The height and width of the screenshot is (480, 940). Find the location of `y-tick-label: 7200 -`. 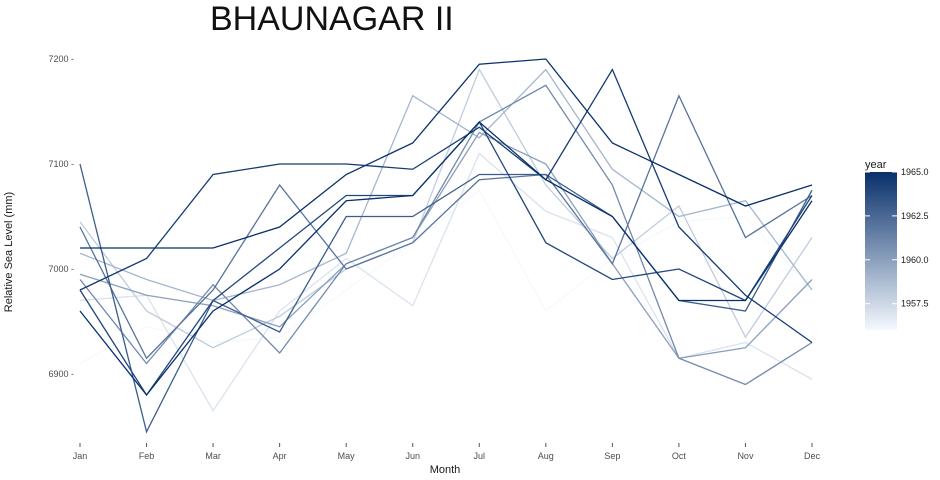

y-tick-label: 7200 - is located at coordinates (61, 59).